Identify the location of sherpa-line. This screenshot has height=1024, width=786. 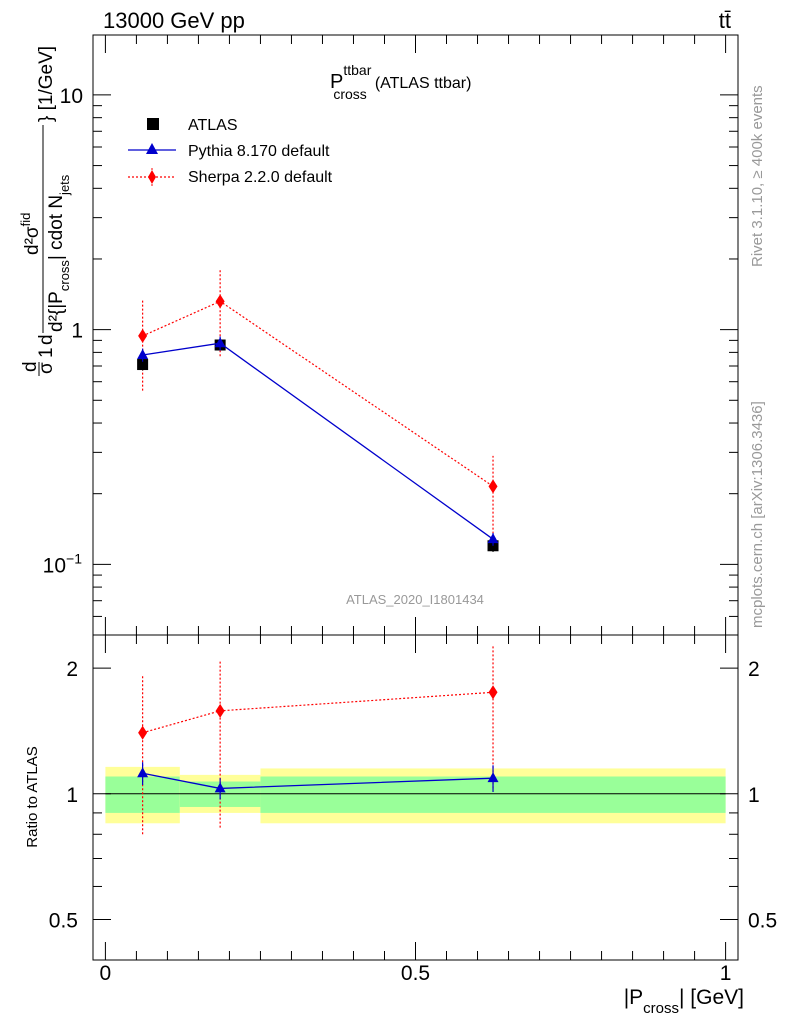
(318, 393).